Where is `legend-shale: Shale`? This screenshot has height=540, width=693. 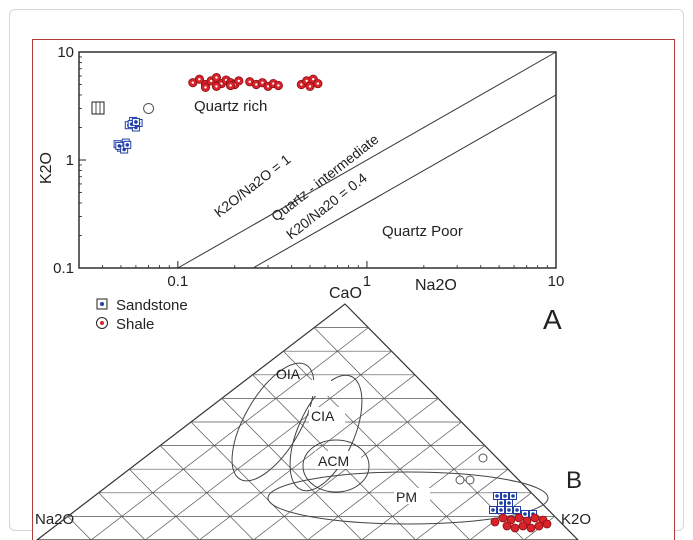 legend-shale: Shale is located at coordinates (125, 324).